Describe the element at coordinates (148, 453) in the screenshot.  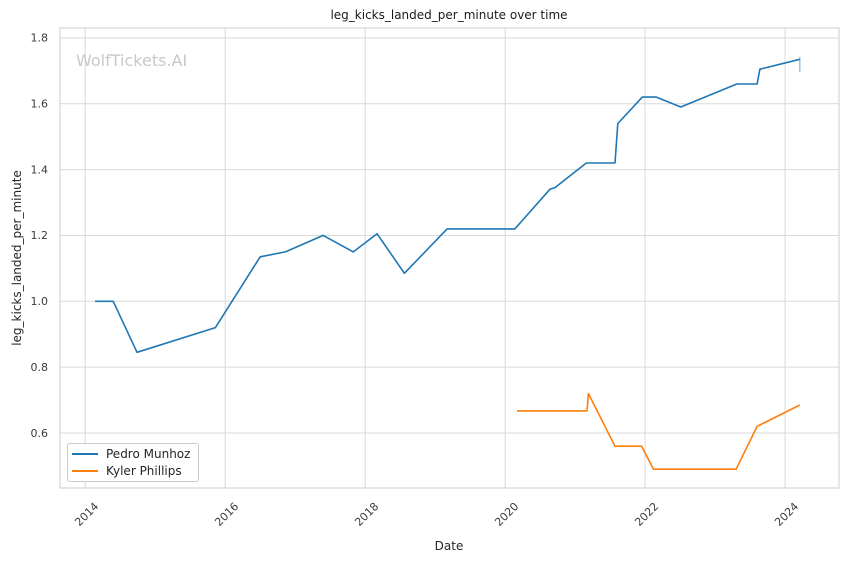
I see `legend-label: Pedro Munhoz` at that location.